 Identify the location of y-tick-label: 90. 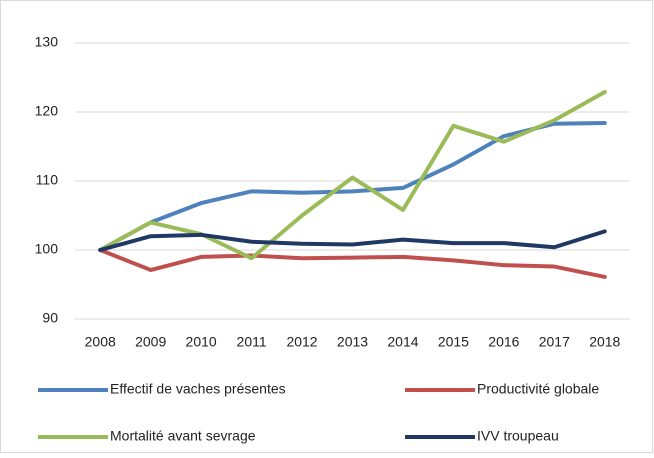
(50, 318).